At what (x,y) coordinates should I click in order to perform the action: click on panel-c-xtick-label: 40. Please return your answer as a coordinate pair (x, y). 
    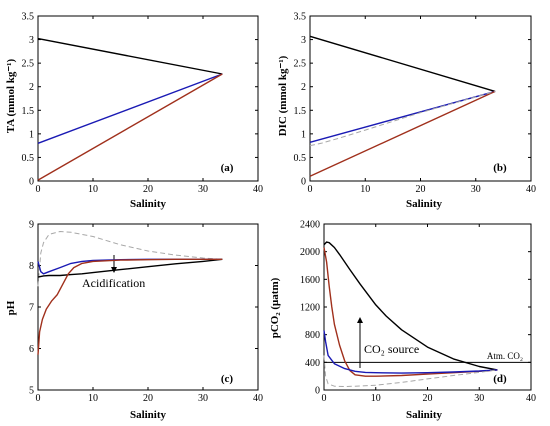
    Looking at the image, I should click on (258, 398).